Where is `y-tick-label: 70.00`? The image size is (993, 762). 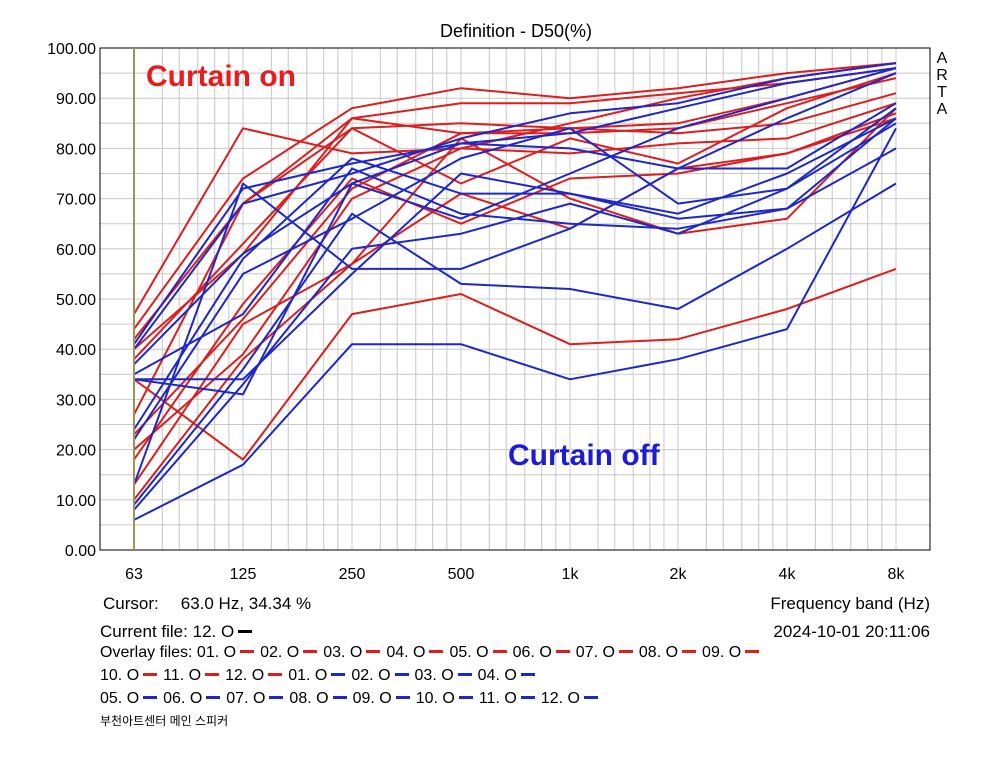 y-tick-label: 70.00 is located at coordinates (76, 200).